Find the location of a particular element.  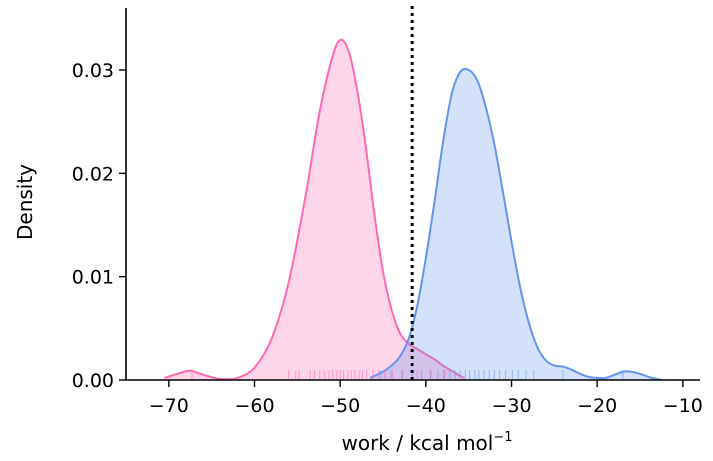

y-tick-label: 0.01 is located at coordinates (93, 278).